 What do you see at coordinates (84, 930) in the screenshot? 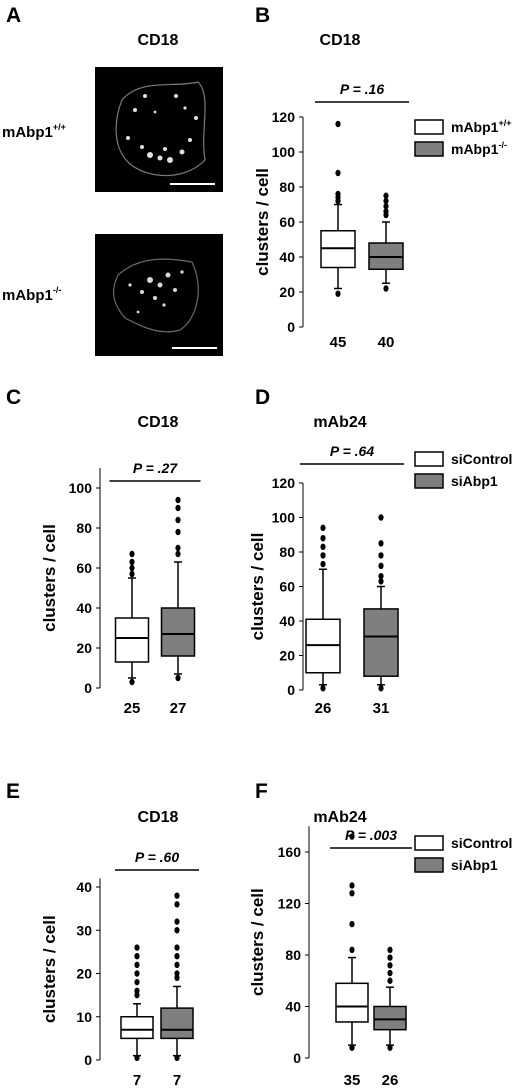
I see `y-tick-label: 30` at bounding box center [84, 930].